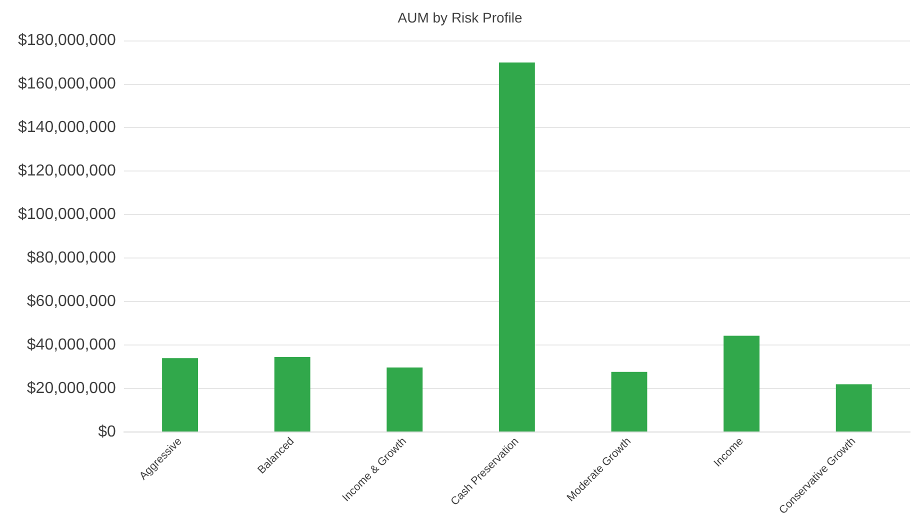 The width and height of the screenshot is (920, 525). Describe the element at coordinates (71, 301) in the screenshot. I see `y-tick-label: $60,000,000` at that location.